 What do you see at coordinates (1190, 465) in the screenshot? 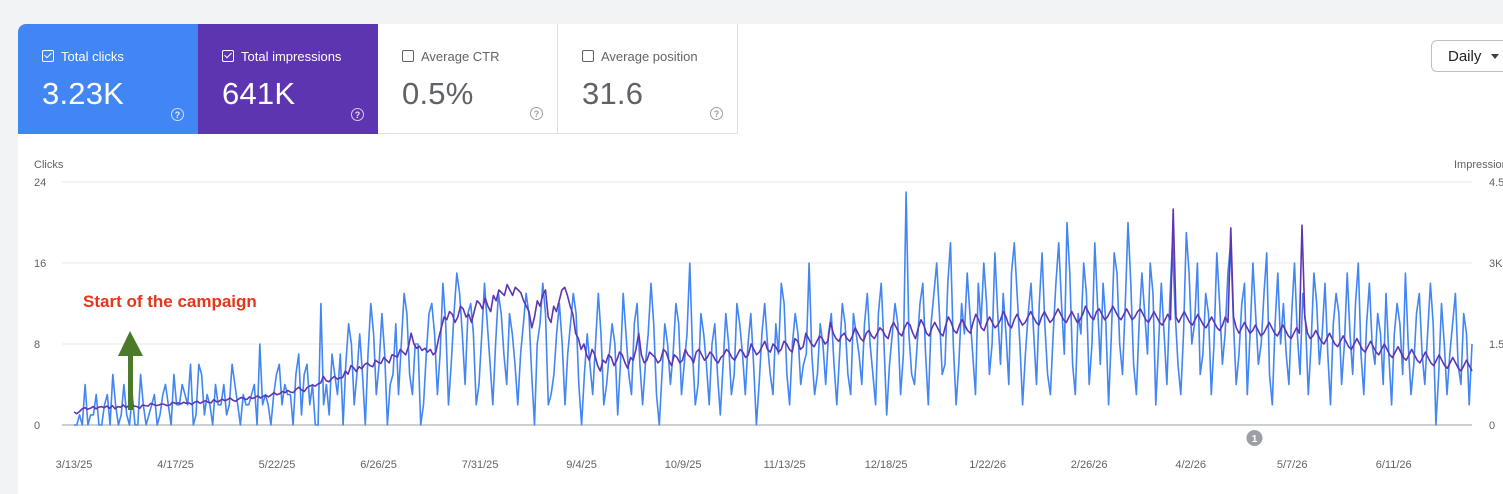
I see `x-tick-label: 4/2/26` at bounding box center [1190, 465].